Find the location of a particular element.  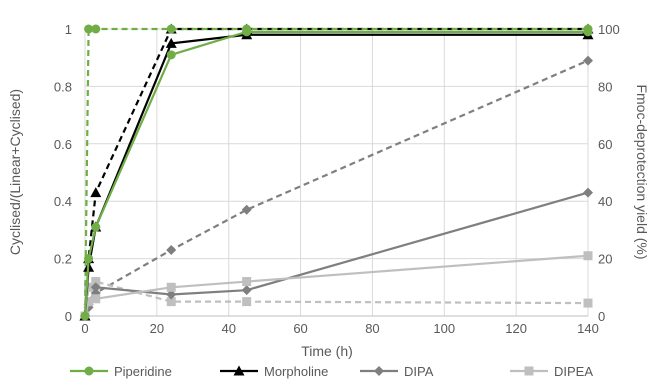

x-tick-label: 120 is located at coordinates (516, 328).